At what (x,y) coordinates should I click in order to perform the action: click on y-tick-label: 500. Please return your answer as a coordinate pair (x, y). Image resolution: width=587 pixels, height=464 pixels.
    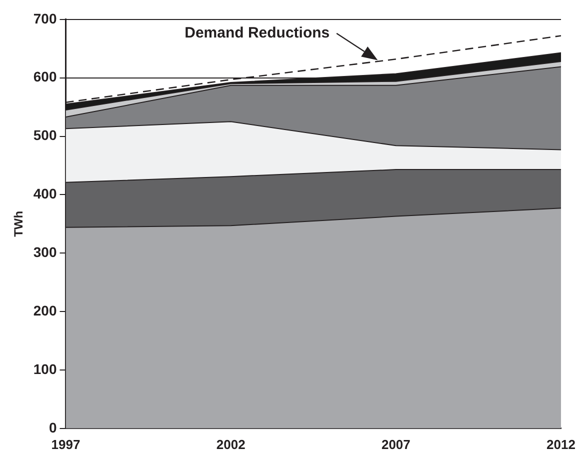
    Looking at the image, I should click on (45, 135).